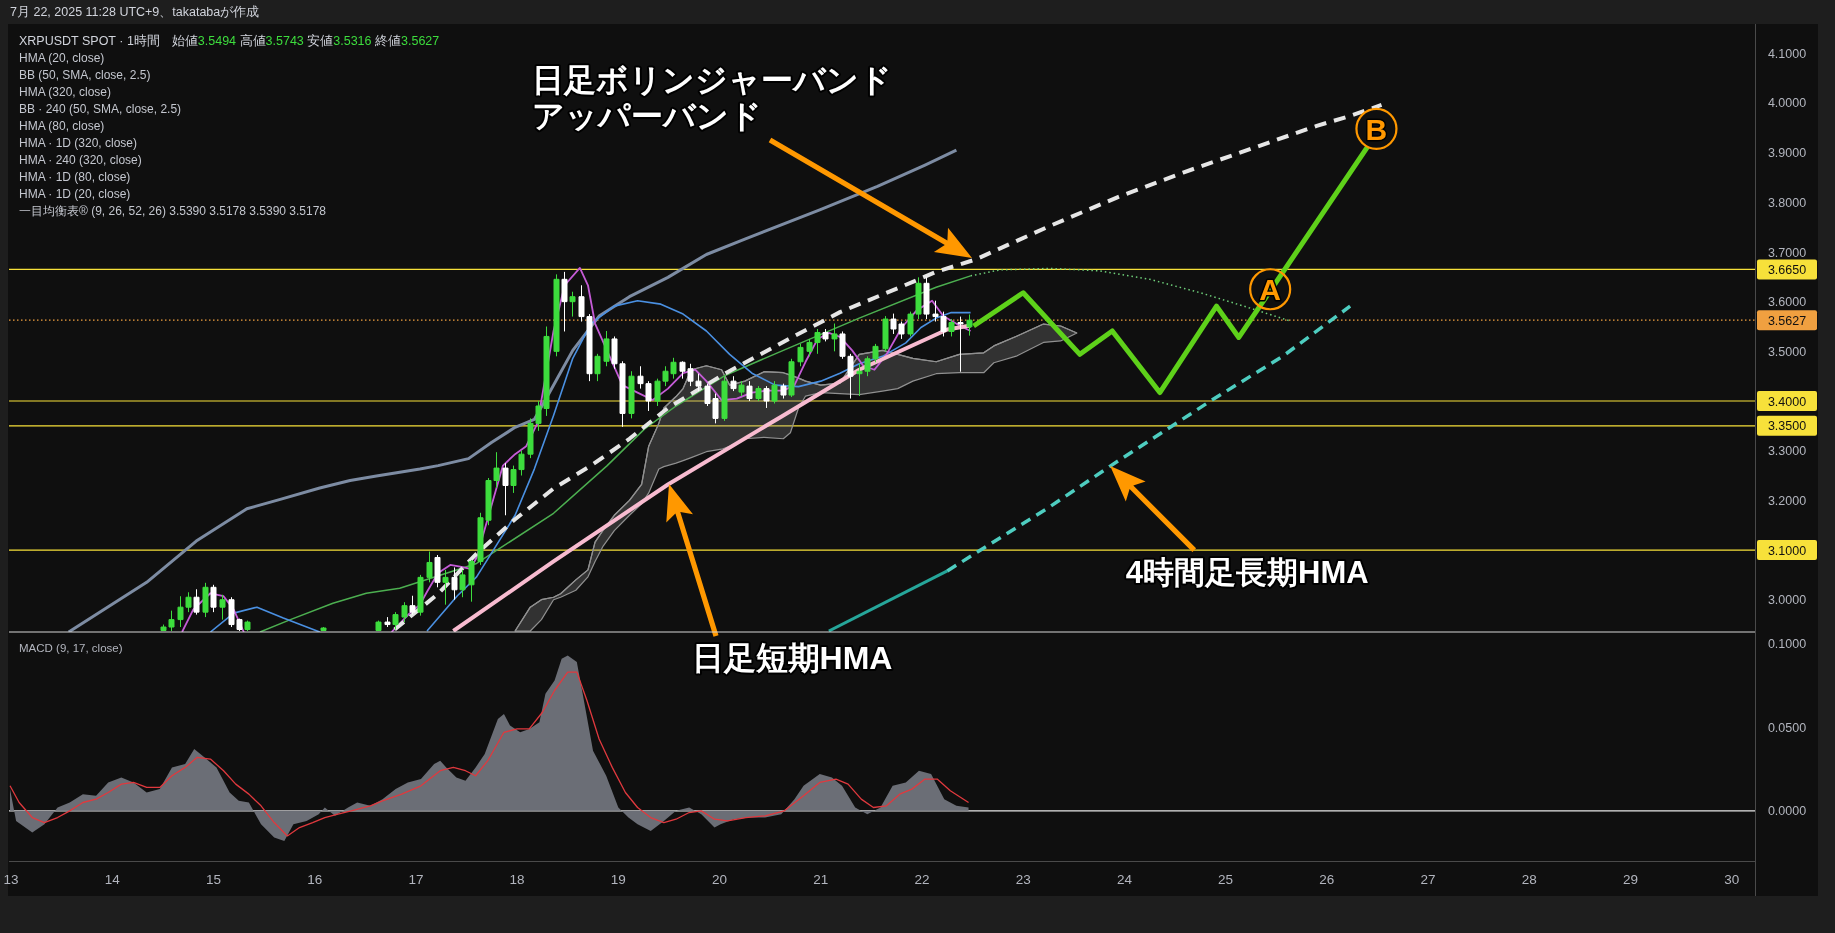 The height and width of the screenshot is (933, 1835). What do you see at coordinates (1226, 879) in the screenshot?
I see `x-tick-label: 25` at bounding box center [1226, 879].